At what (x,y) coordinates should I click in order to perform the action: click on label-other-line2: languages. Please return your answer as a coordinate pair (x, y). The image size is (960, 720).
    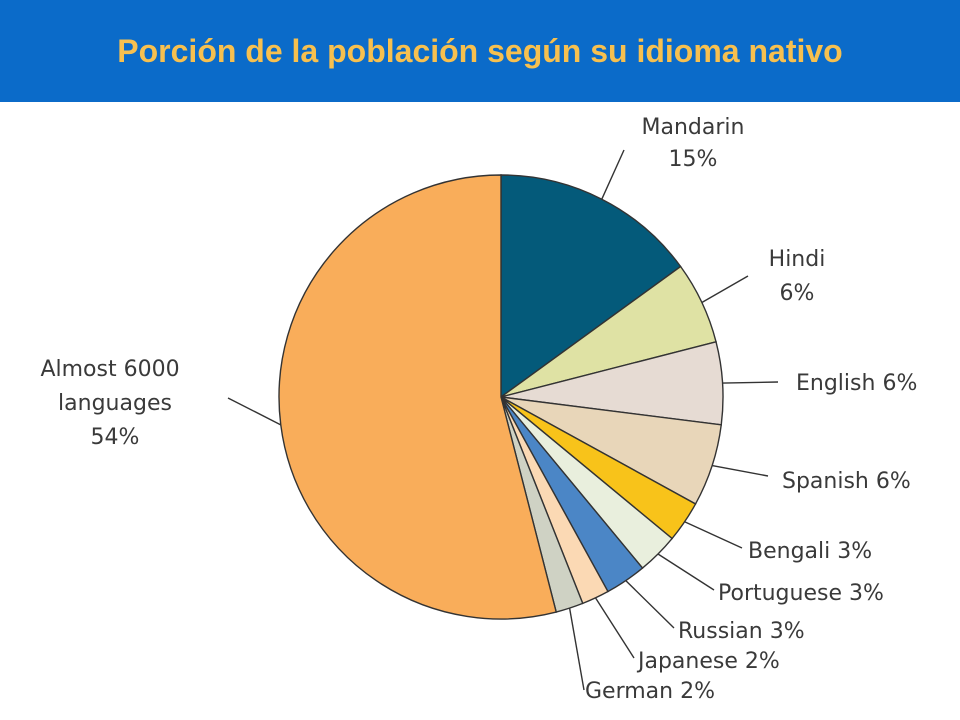
    Looking at the image, I should click on (115, 403).